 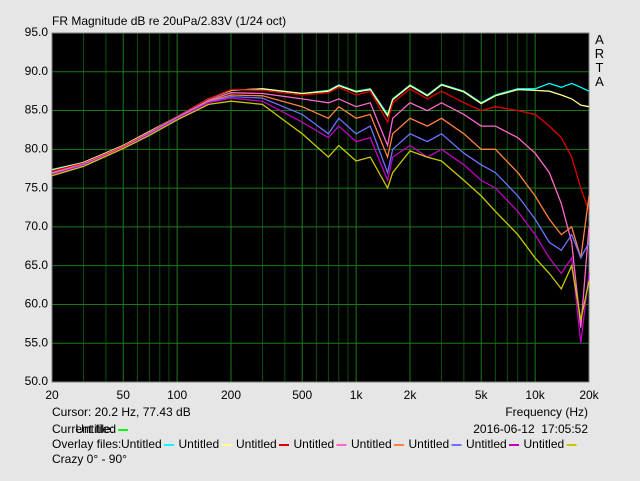 I want to click on y-tick-label: 60.0, so click(x=37, y=304).